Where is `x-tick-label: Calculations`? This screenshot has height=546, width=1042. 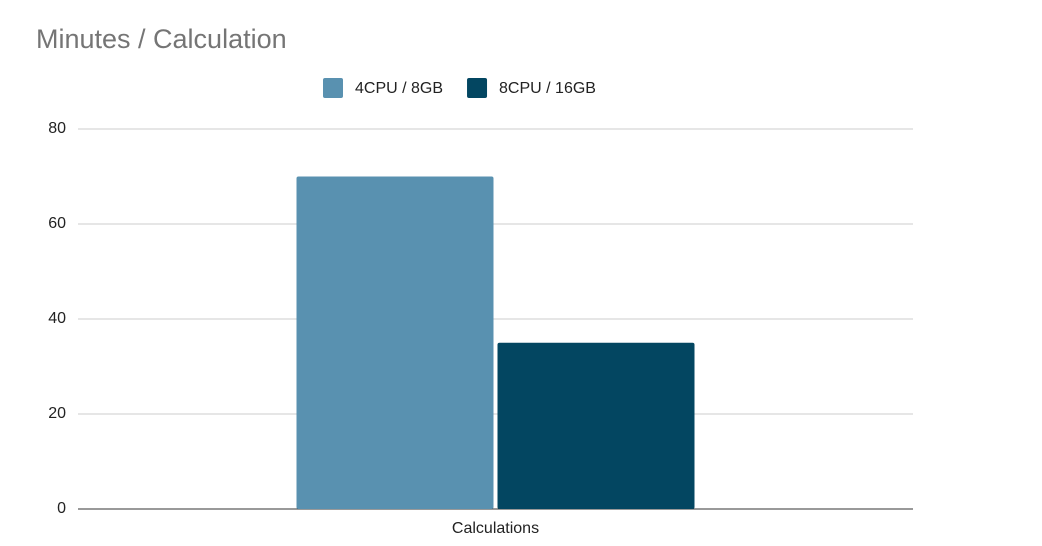 x-tick-label: Calculations is located at coordinates (495, 528).